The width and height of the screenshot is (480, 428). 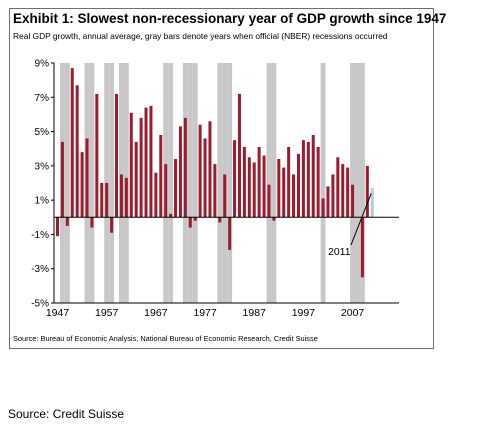 I want to click on gdp-bar-1977, so click(x=205, y=178).